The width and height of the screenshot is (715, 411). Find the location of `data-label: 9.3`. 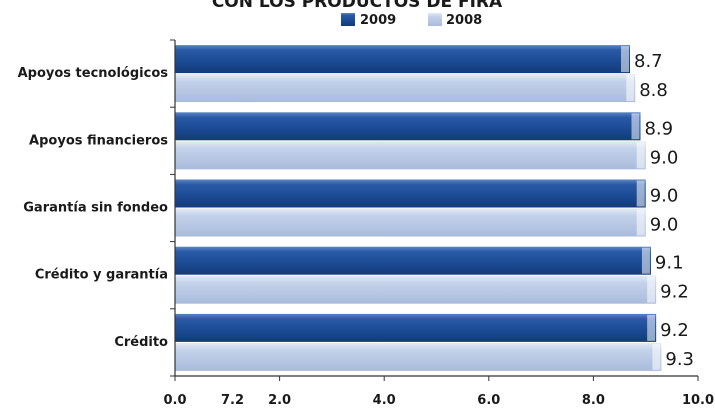

data-label: 9.3 is located at coordinates (679, 359).